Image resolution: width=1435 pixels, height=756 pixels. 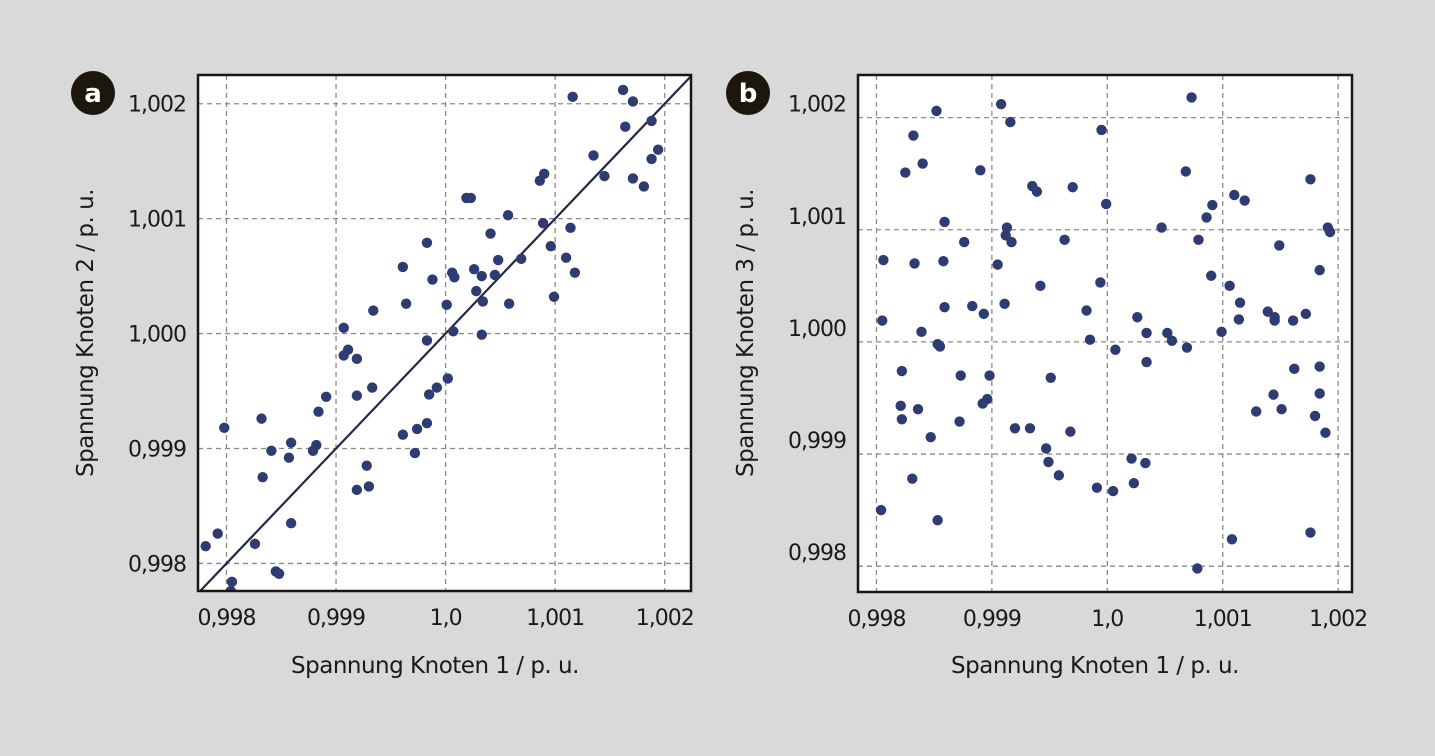 What do you see at coordinates (876, 619) in the screenshot?
I see `x-tick-label: 0,998` at bounding box center [876, 619].